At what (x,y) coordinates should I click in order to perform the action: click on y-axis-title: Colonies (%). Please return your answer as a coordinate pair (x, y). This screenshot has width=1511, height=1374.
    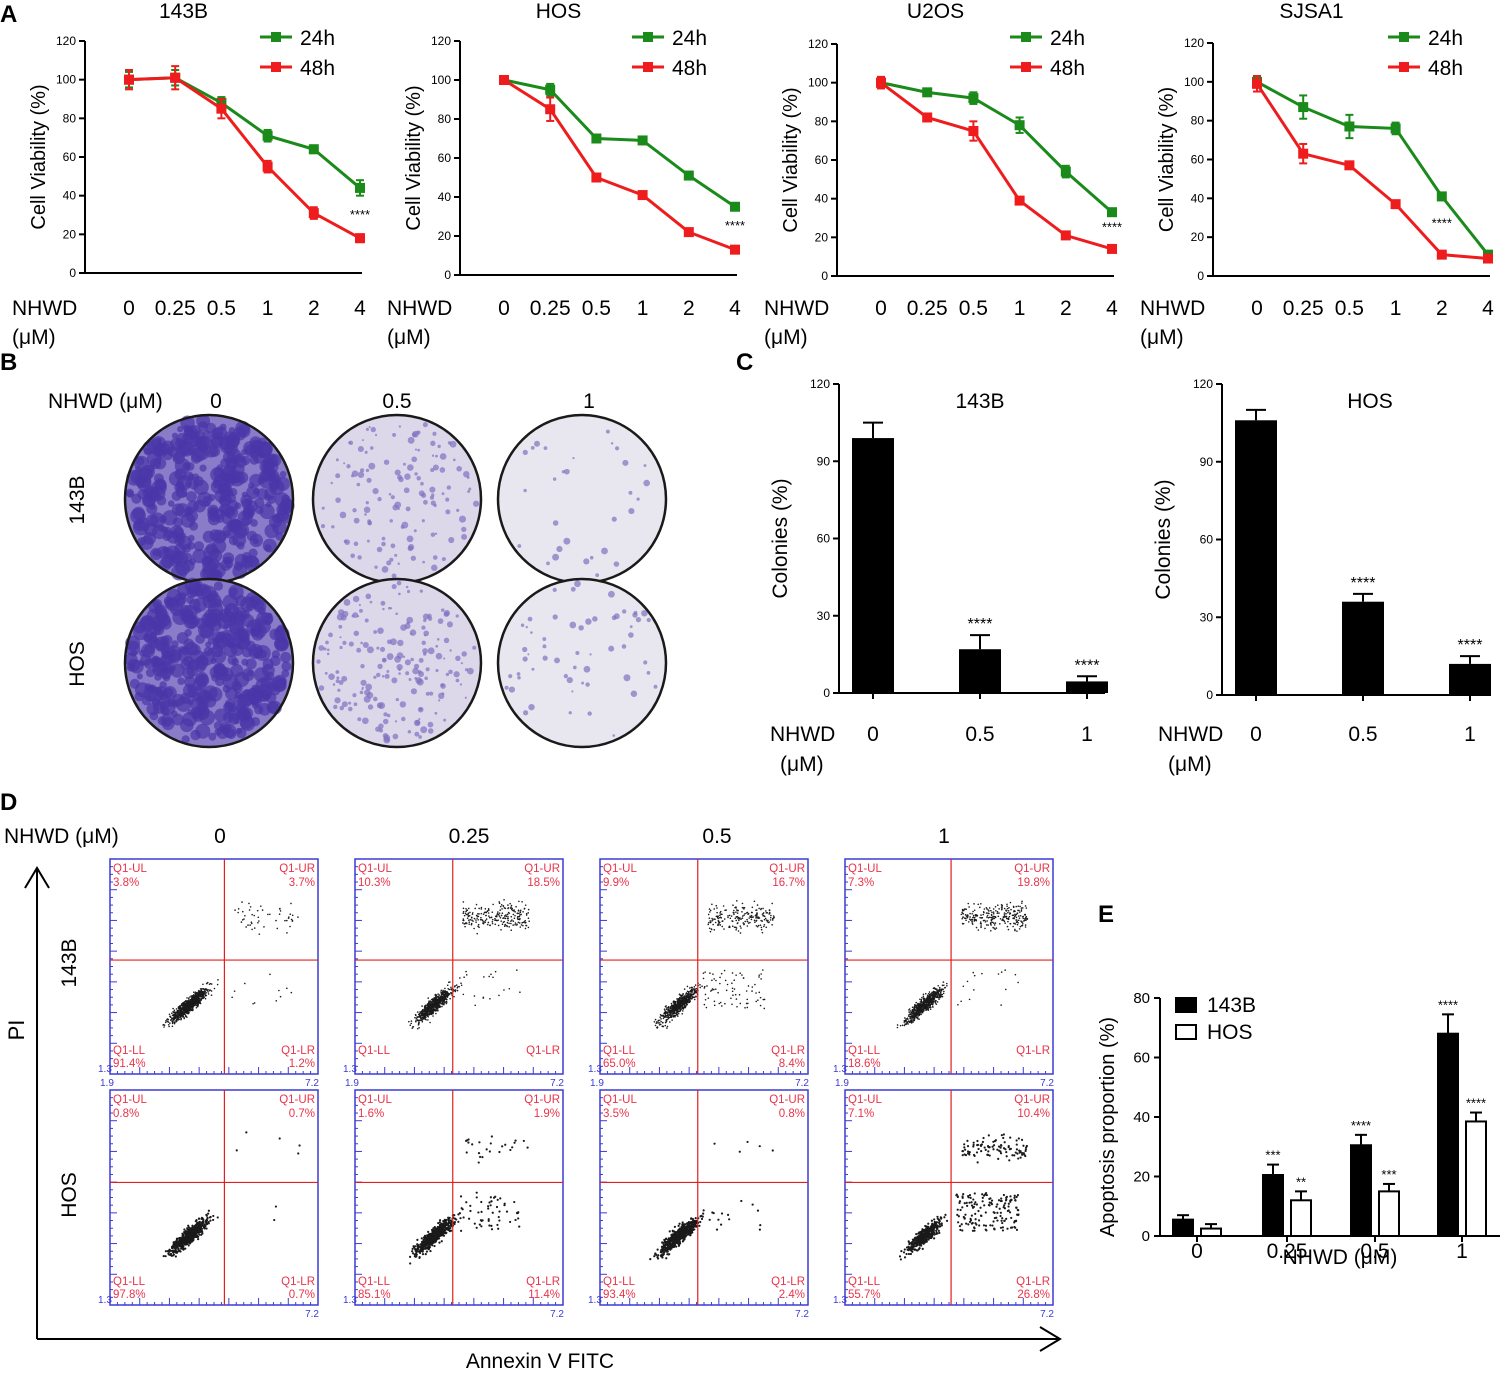
    Looking at the image, I should click on (780, 538).